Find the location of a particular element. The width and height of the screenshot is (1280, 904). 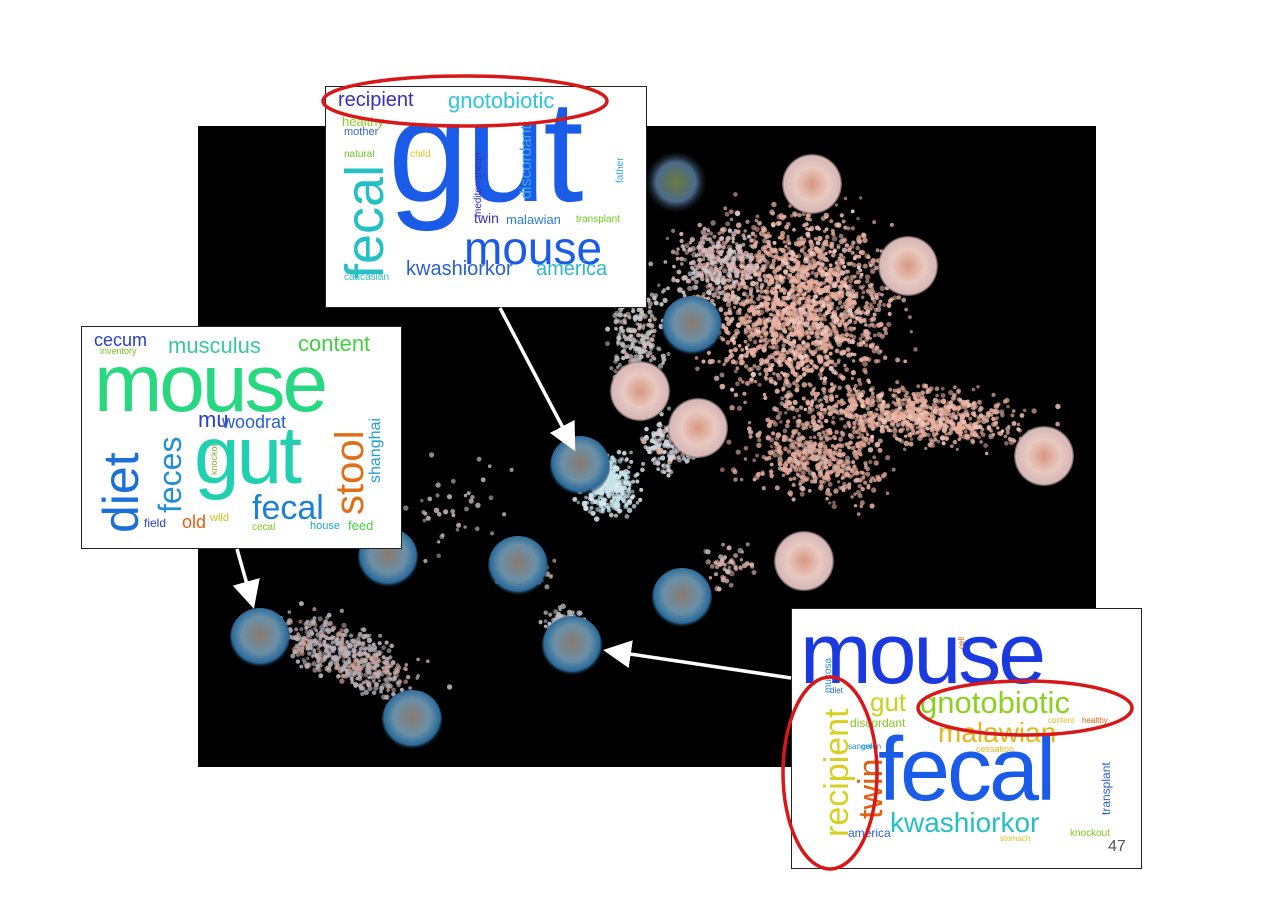

wordcloud-top-word-child: child is located at coordinates (420, 154).